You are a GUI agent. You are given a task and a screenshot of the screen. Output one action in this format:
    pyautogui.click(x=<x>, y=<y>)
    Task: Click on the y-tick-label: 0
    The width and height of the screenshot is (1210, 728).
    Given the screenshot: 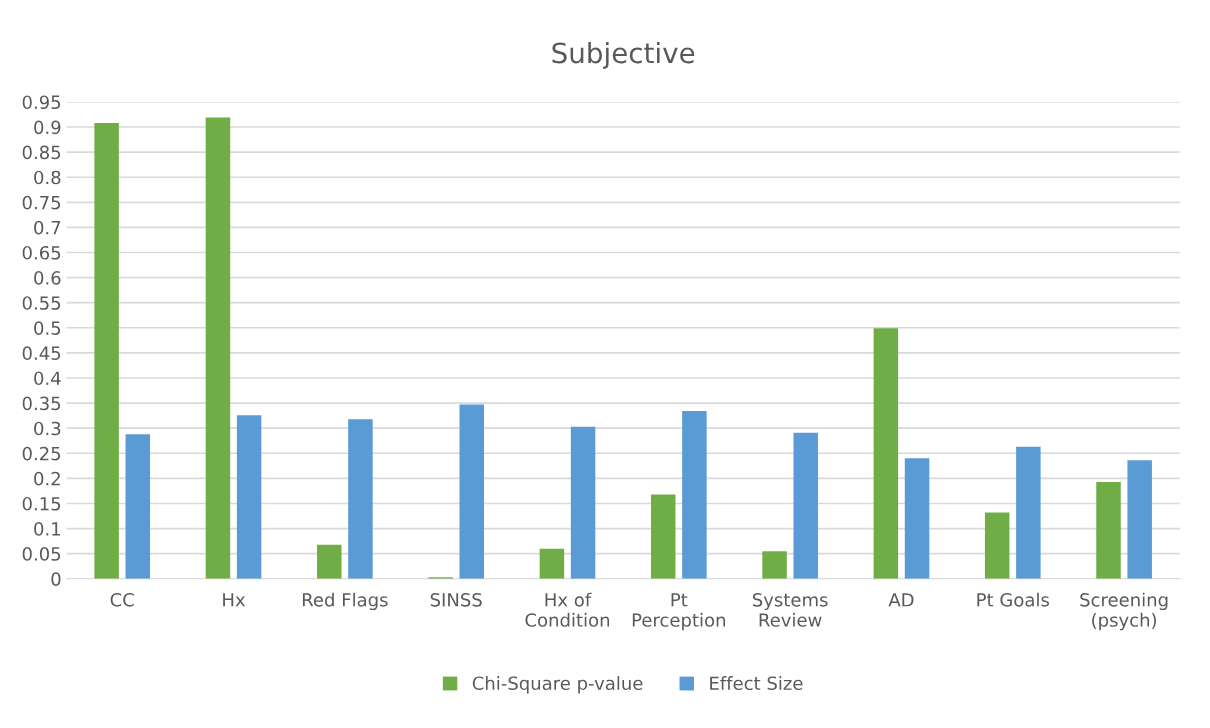 What is the action you would take?
    pyautogui.click(x=56, y=579)
    